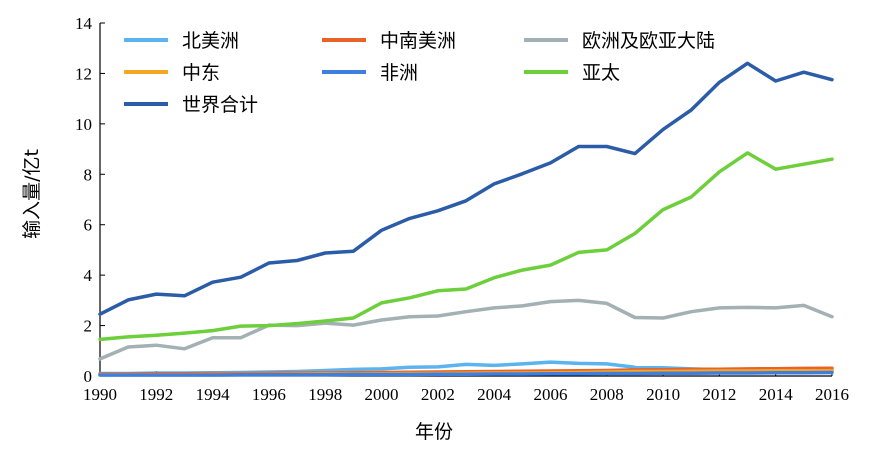  What do you see at coordinates (83, 124) in the screenshot?
I see `y-tick-label: 10` at bounding box center [83, 124].